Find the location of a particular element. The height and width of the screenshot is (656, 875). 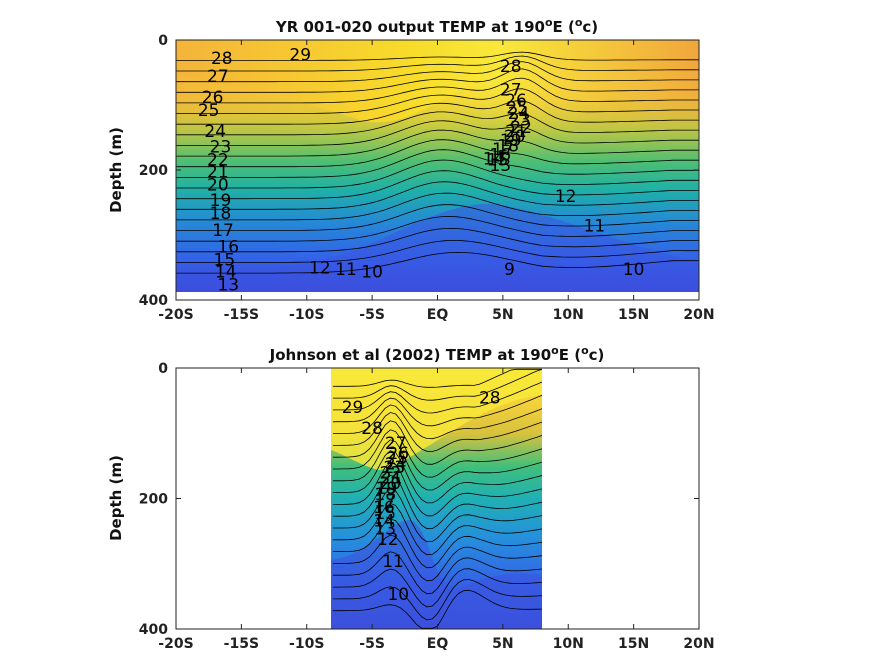

contour-label: 25 is located at coordinates (397, 459).